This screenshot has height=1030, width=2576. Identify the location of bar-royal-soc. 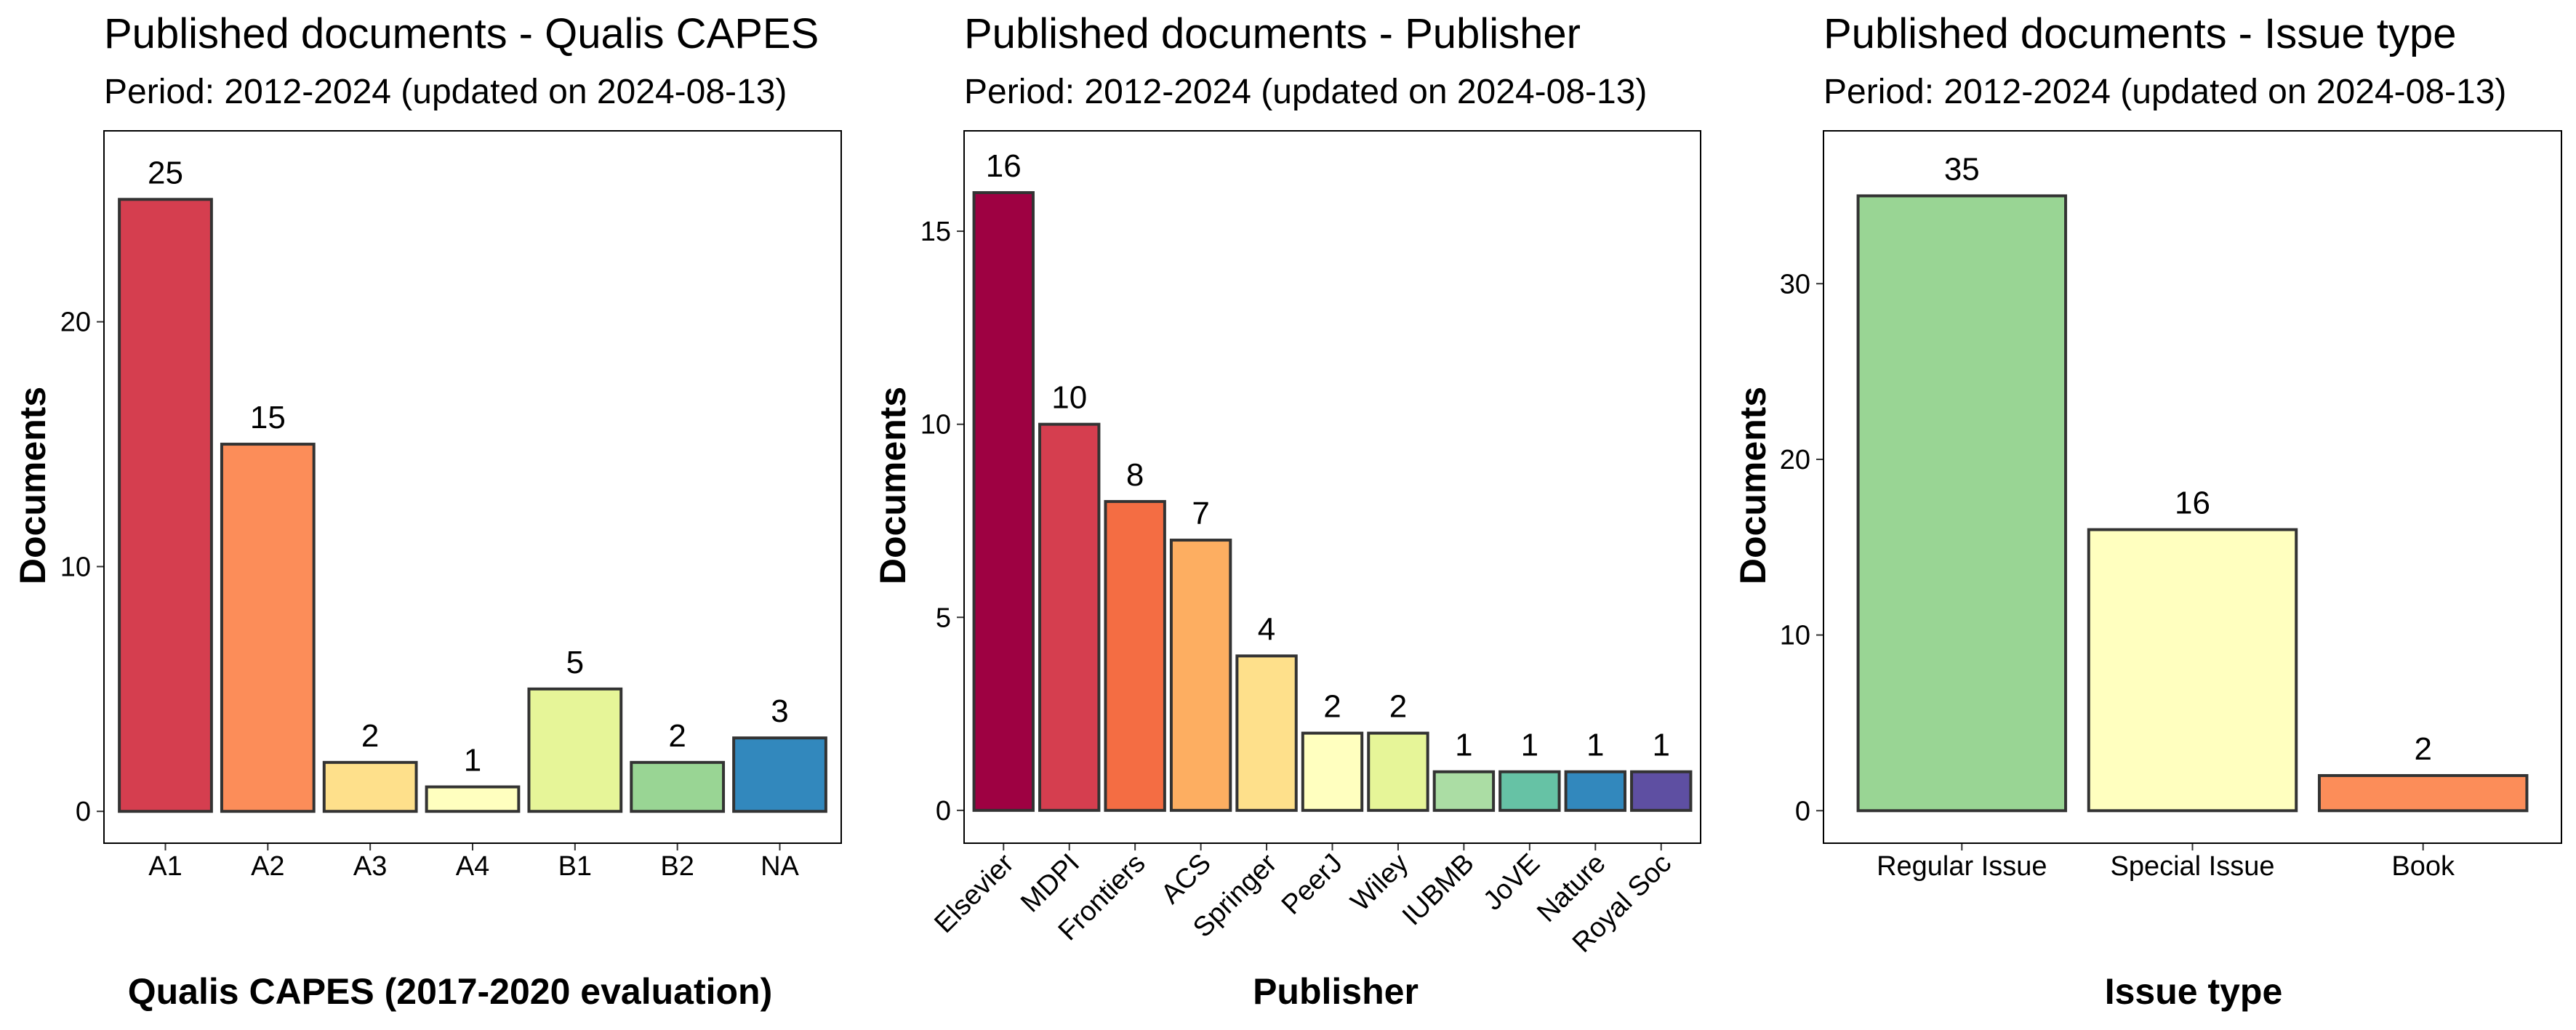
(1662, 791).